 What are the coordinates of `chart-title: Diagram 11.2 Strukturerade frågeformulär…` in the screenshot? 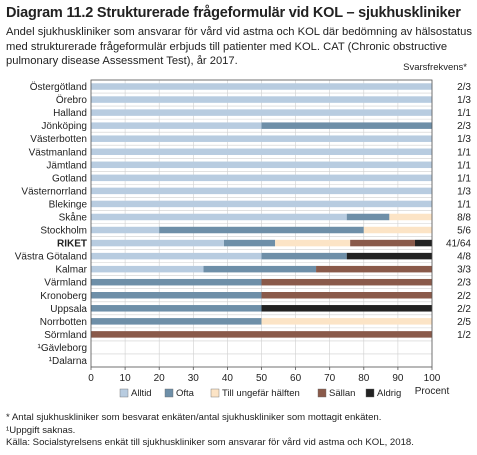 It's located at (233, 13).